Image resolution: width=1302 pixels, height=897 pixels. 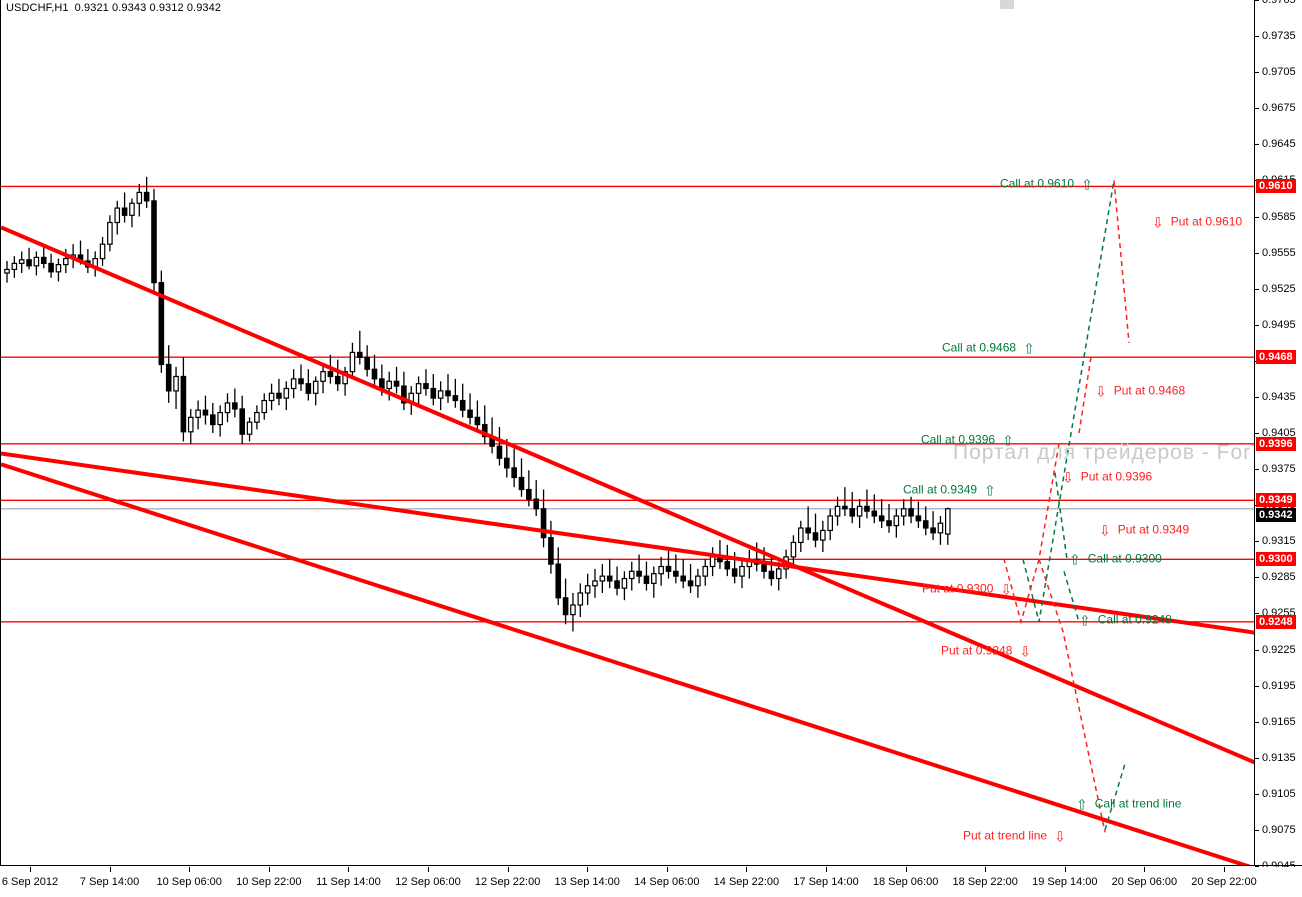 I want to click on put-annotation: ⇩ Put at 0.9349, so click(x=1144, y=530).